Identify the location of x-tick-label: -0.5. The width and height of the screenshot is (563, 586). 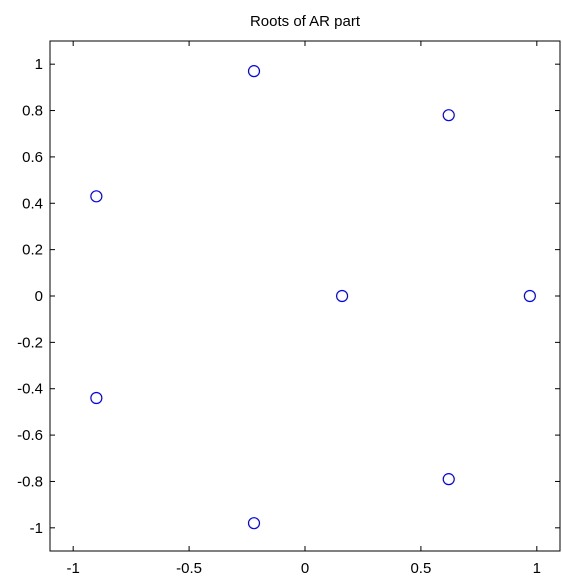
(189, 568).